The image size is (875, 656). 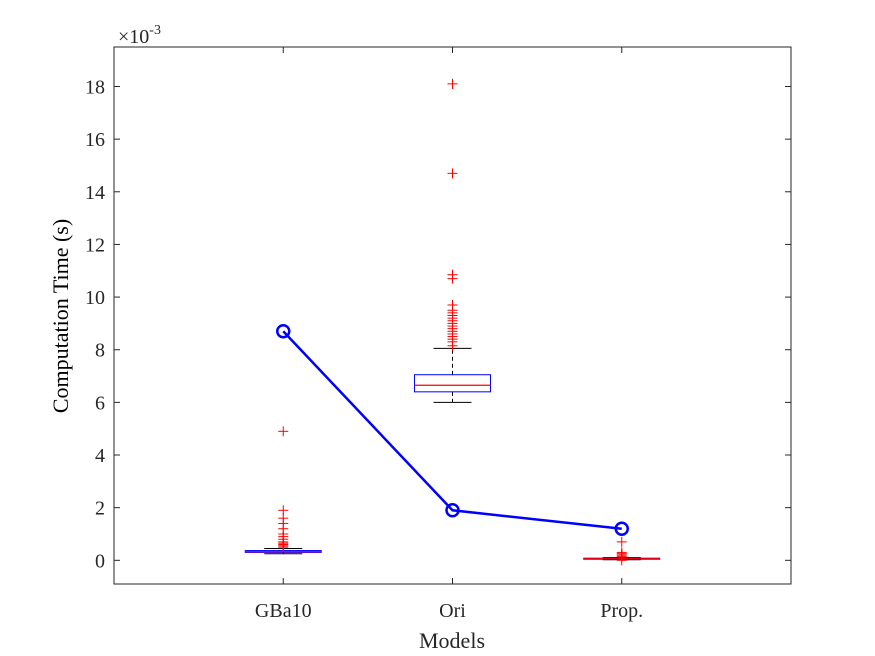 I want to click on y-tick-label: 2, so click(x=100, y=509).